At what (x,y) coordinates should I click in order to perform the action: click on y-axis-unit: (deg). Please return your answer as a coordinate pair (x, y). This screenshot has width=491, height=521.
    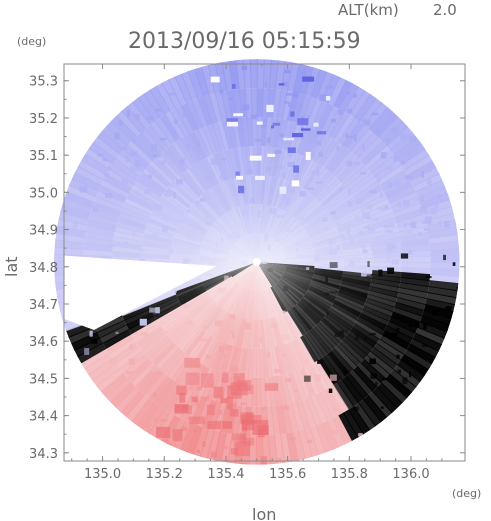
    Looking at the image, I should click on (31, 41).